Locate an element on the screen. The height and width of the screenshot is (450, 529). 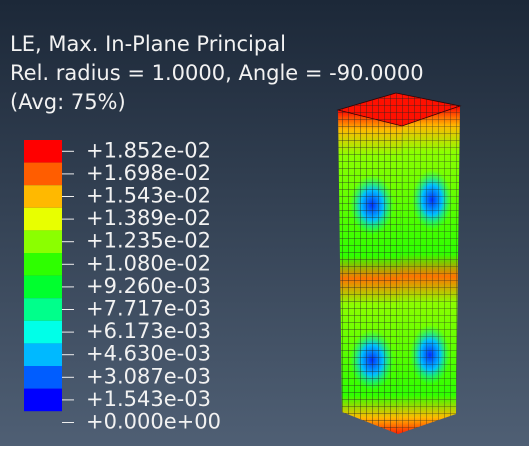
legend-label: +1.543e-02 is located at coordinates (148, 196).